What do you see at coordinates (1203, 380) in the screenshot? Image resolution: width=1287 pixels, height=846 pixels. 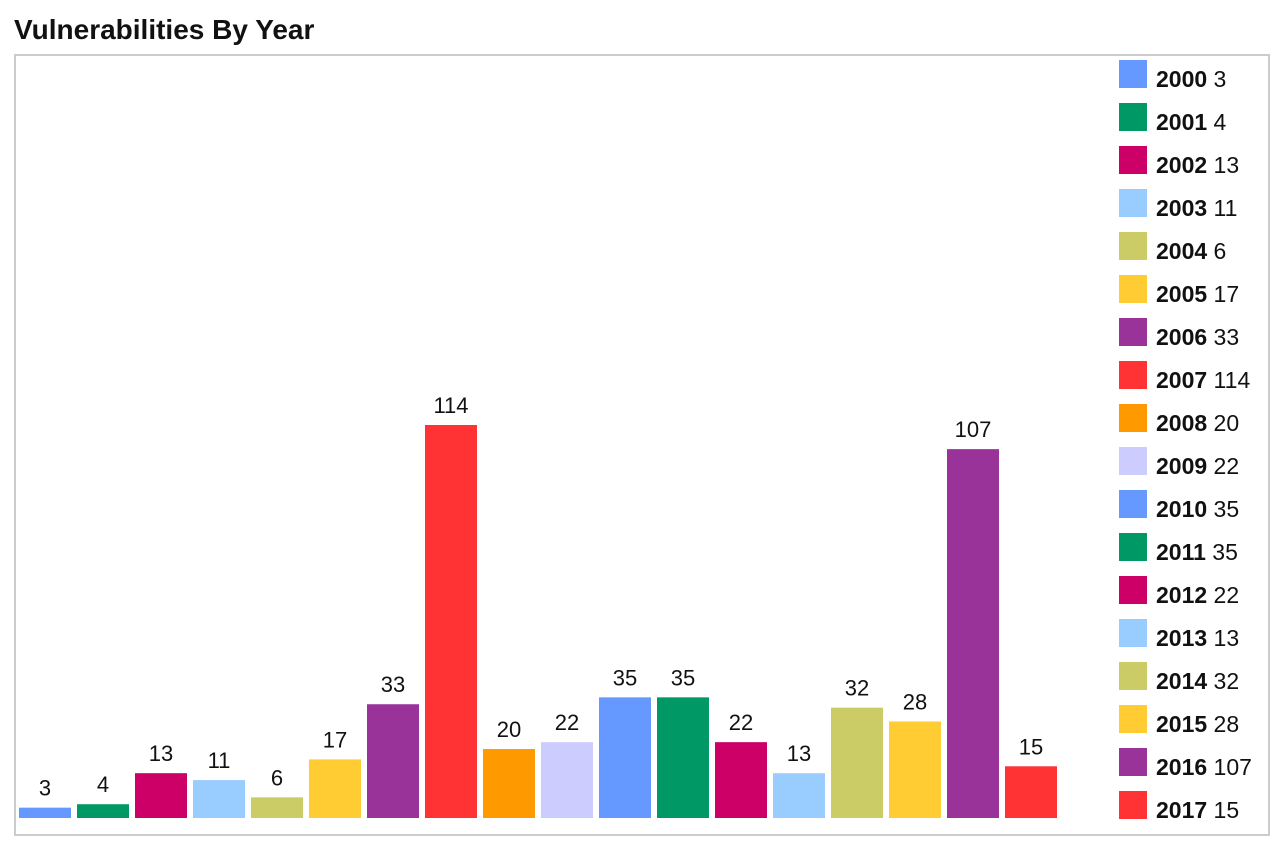 I see `legend-entry-2007: 2007 114` at bounding box center [1203, 380].